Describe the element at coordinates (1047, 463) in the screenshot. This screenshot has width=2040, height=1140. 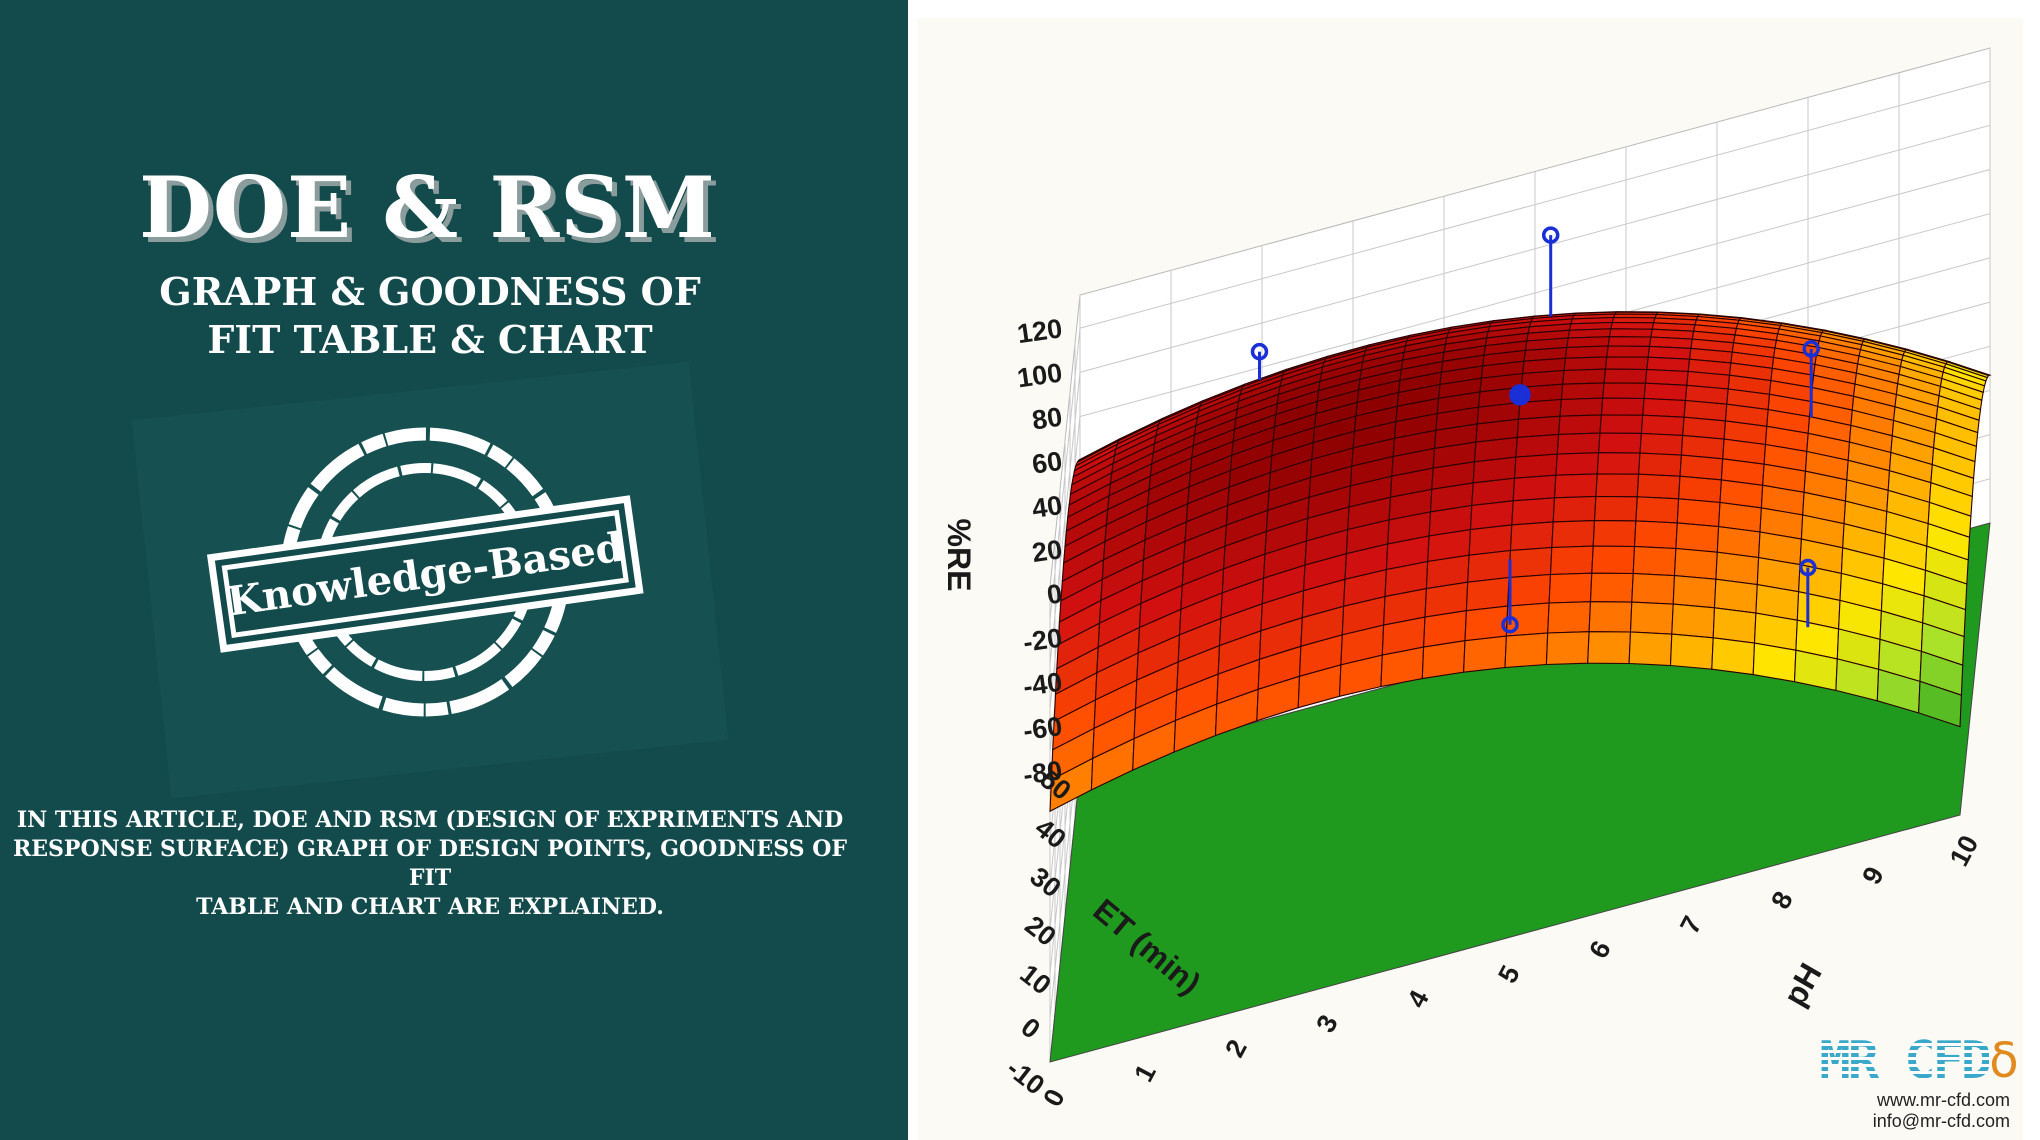
I see `z-tick-label: 60` at that location.